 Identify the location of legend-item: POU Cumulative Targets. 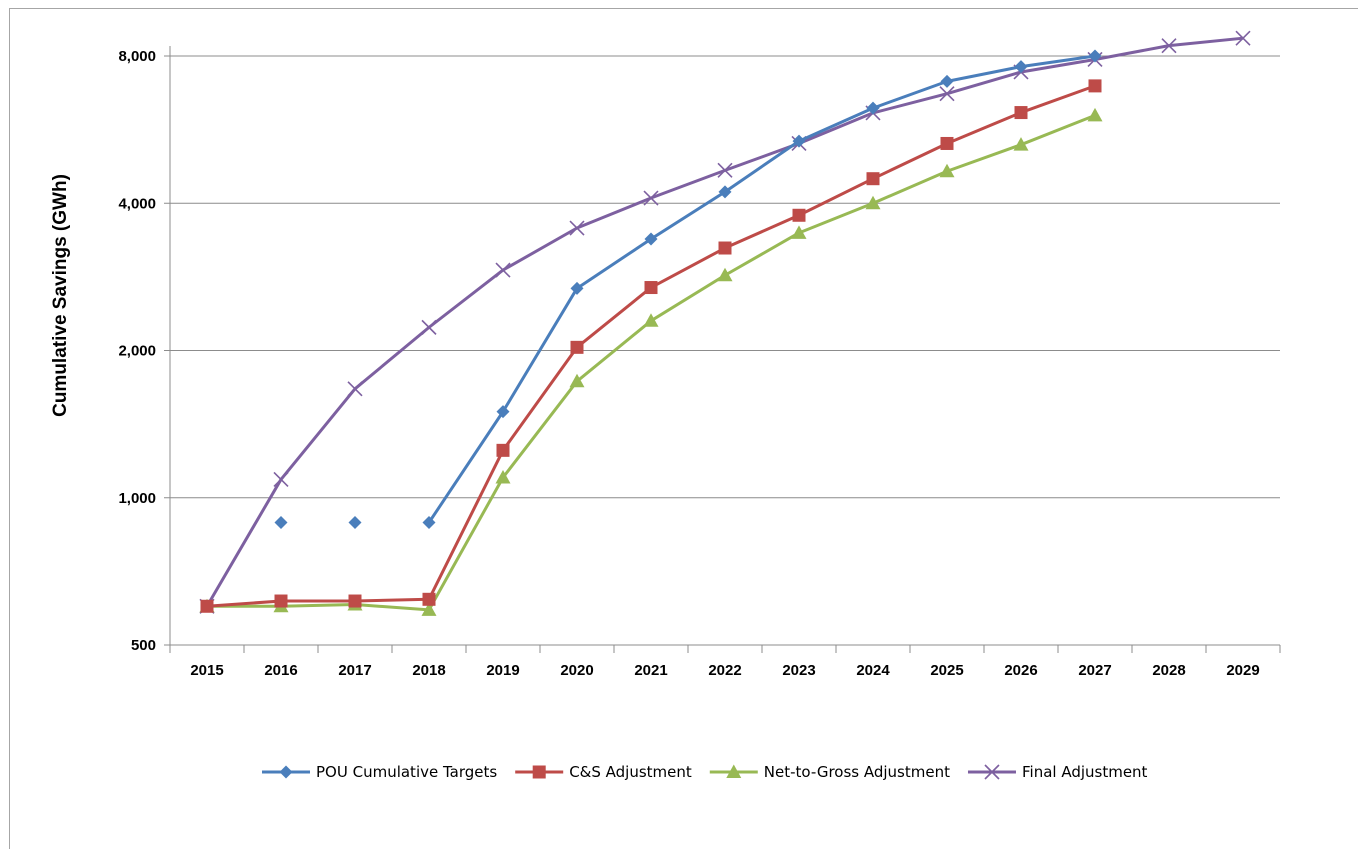
(379, 772).